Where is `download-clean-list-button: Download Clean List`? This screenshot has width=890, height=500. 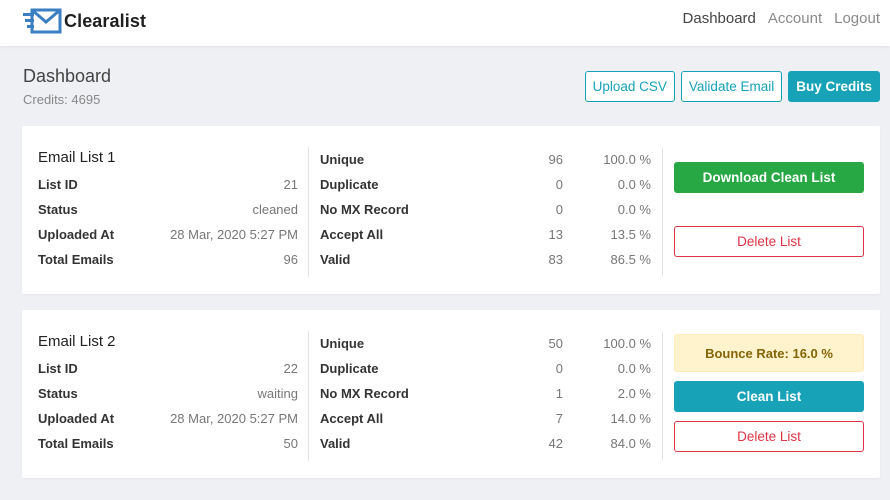
download-clean-list-button: Download Clean List is located at coordinates (769, 177).